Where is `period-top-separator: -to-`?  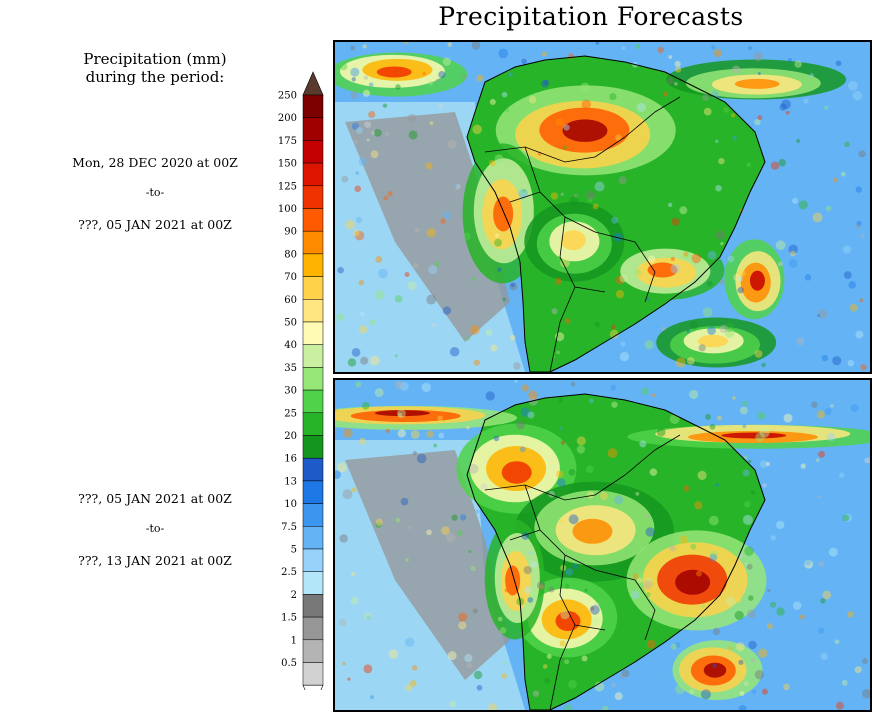
period-top-separator: -to- is located at coordinates (155, 192).